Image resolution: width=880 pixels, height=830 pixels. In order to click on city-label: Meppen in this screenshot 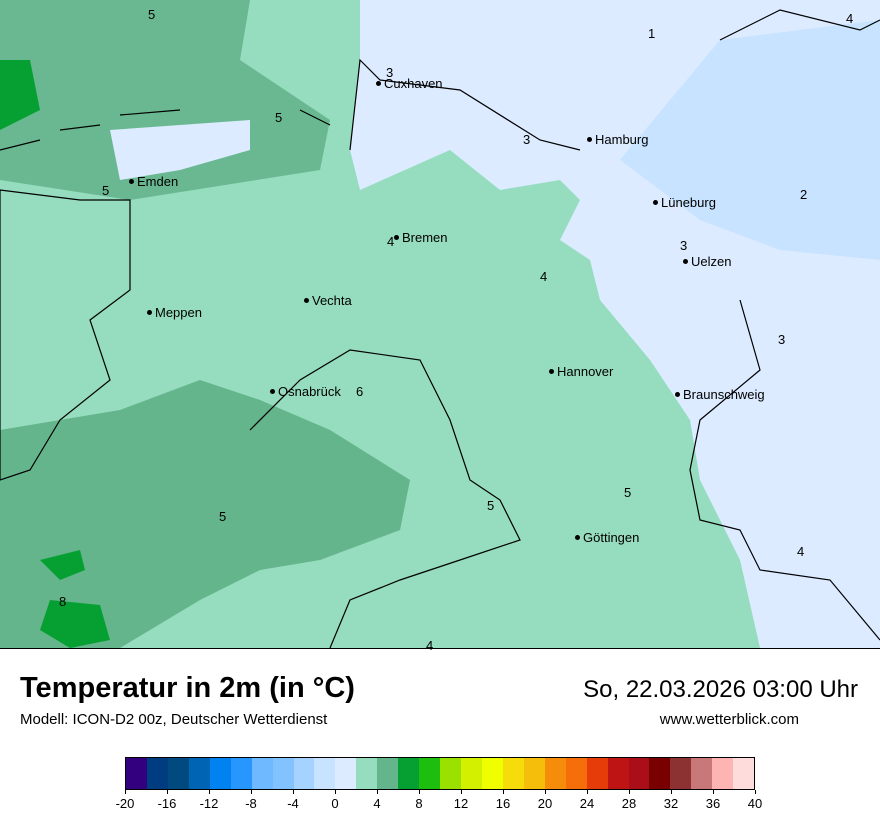, I will do `click(178, 312)`.